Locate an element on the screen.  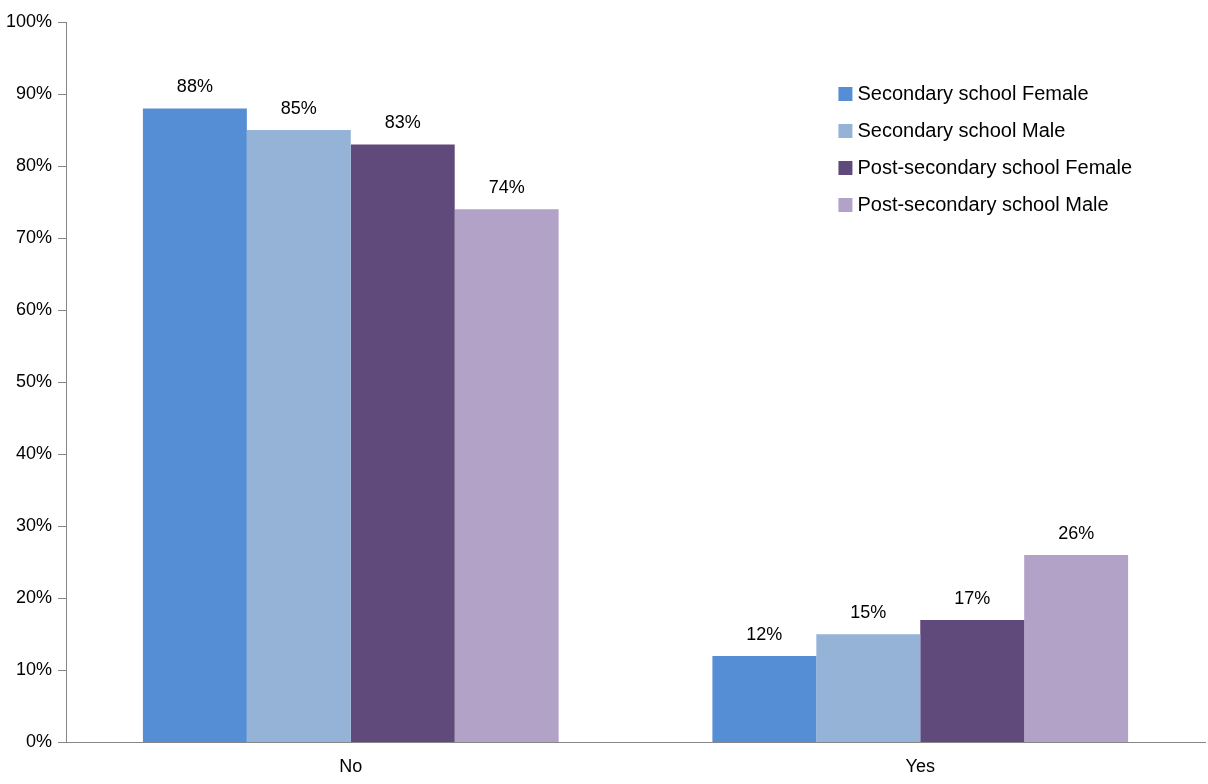
data-label: 12% is located at coordinates (764, 633).